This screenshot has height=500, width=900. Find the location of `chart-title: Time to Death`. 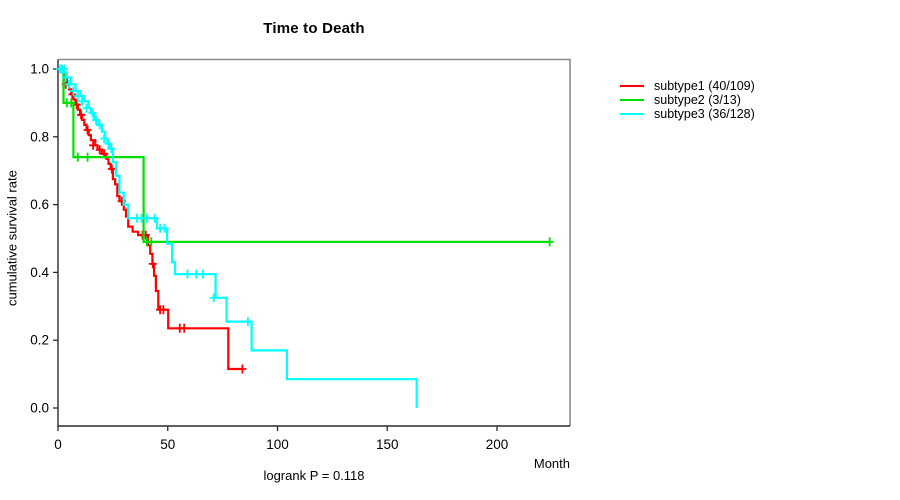

chart-title: Time to Death is located at coordinates (314, 28).